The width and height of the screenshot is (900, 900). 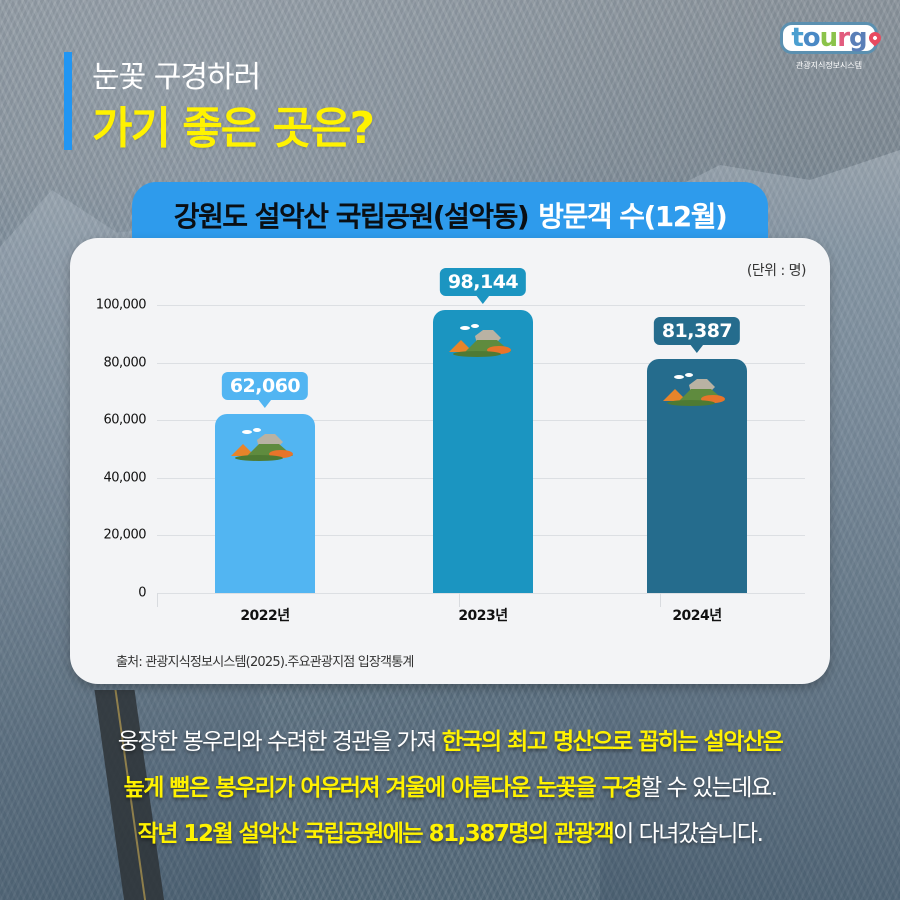 I want to click on body-text: 이 다녀갔습니다., so click(x=688, y=834).